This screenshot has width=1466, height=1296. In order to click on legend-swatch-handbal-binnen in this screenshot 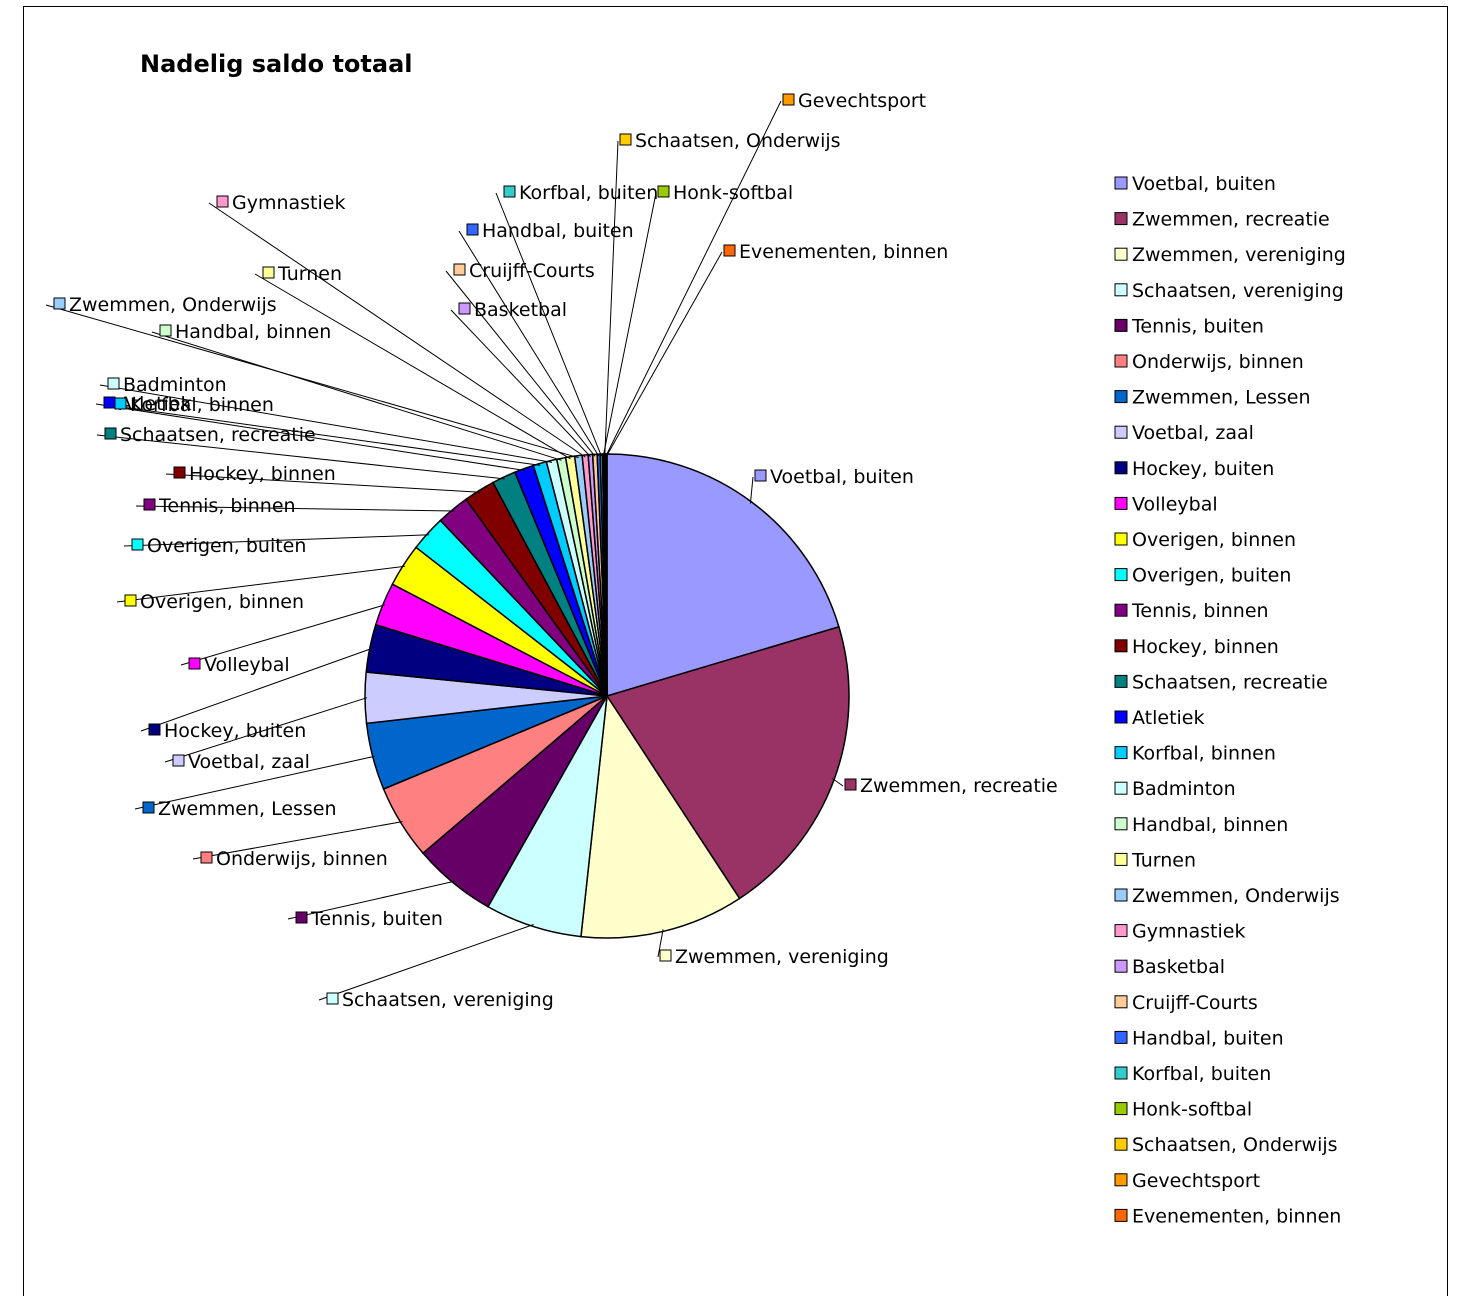, I will do `click(1121, 824)`.